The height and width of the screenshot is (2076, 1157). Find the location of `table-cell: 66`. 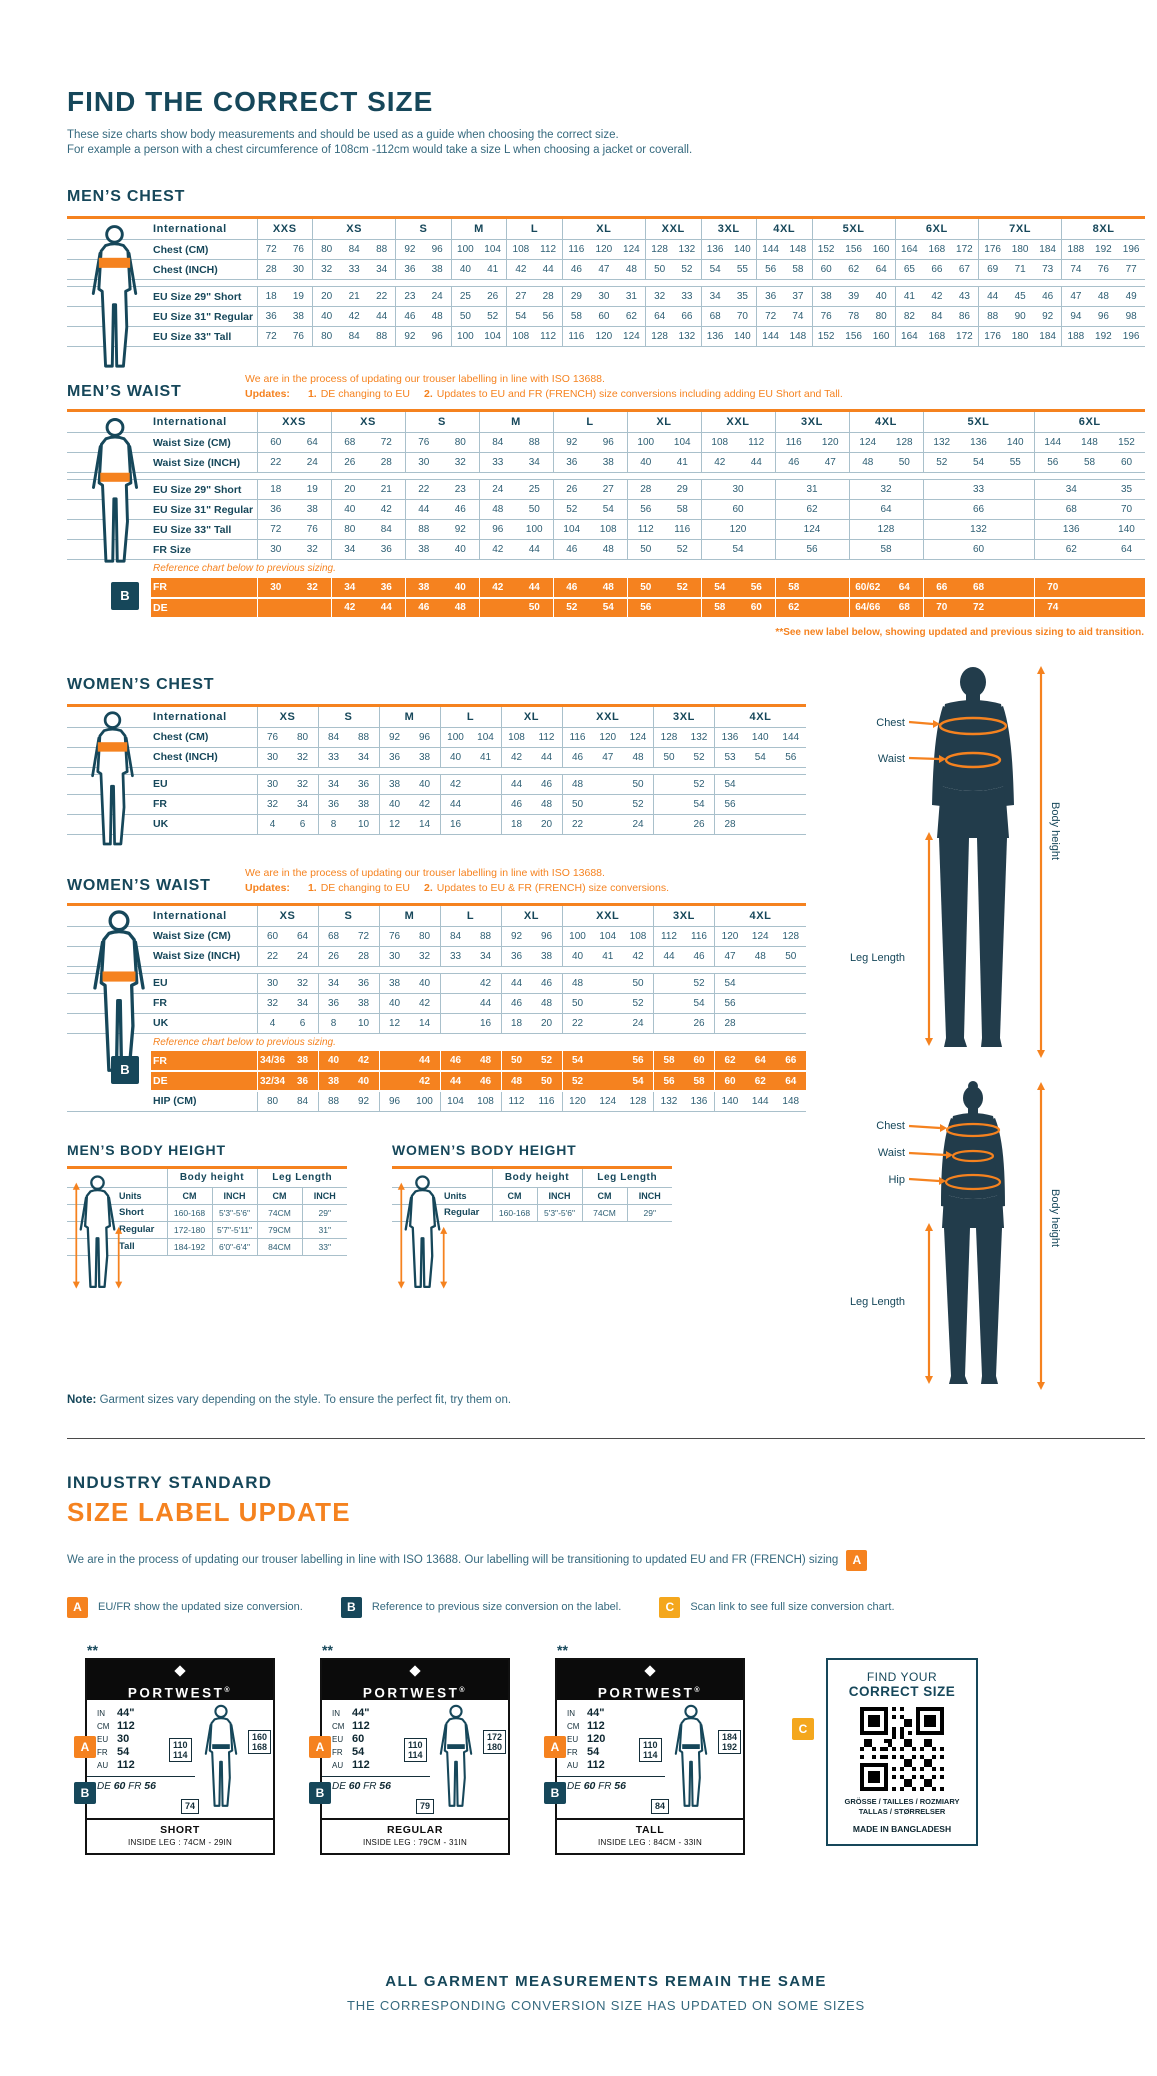

table-cell: 66 is located at coordinates (687, 316).